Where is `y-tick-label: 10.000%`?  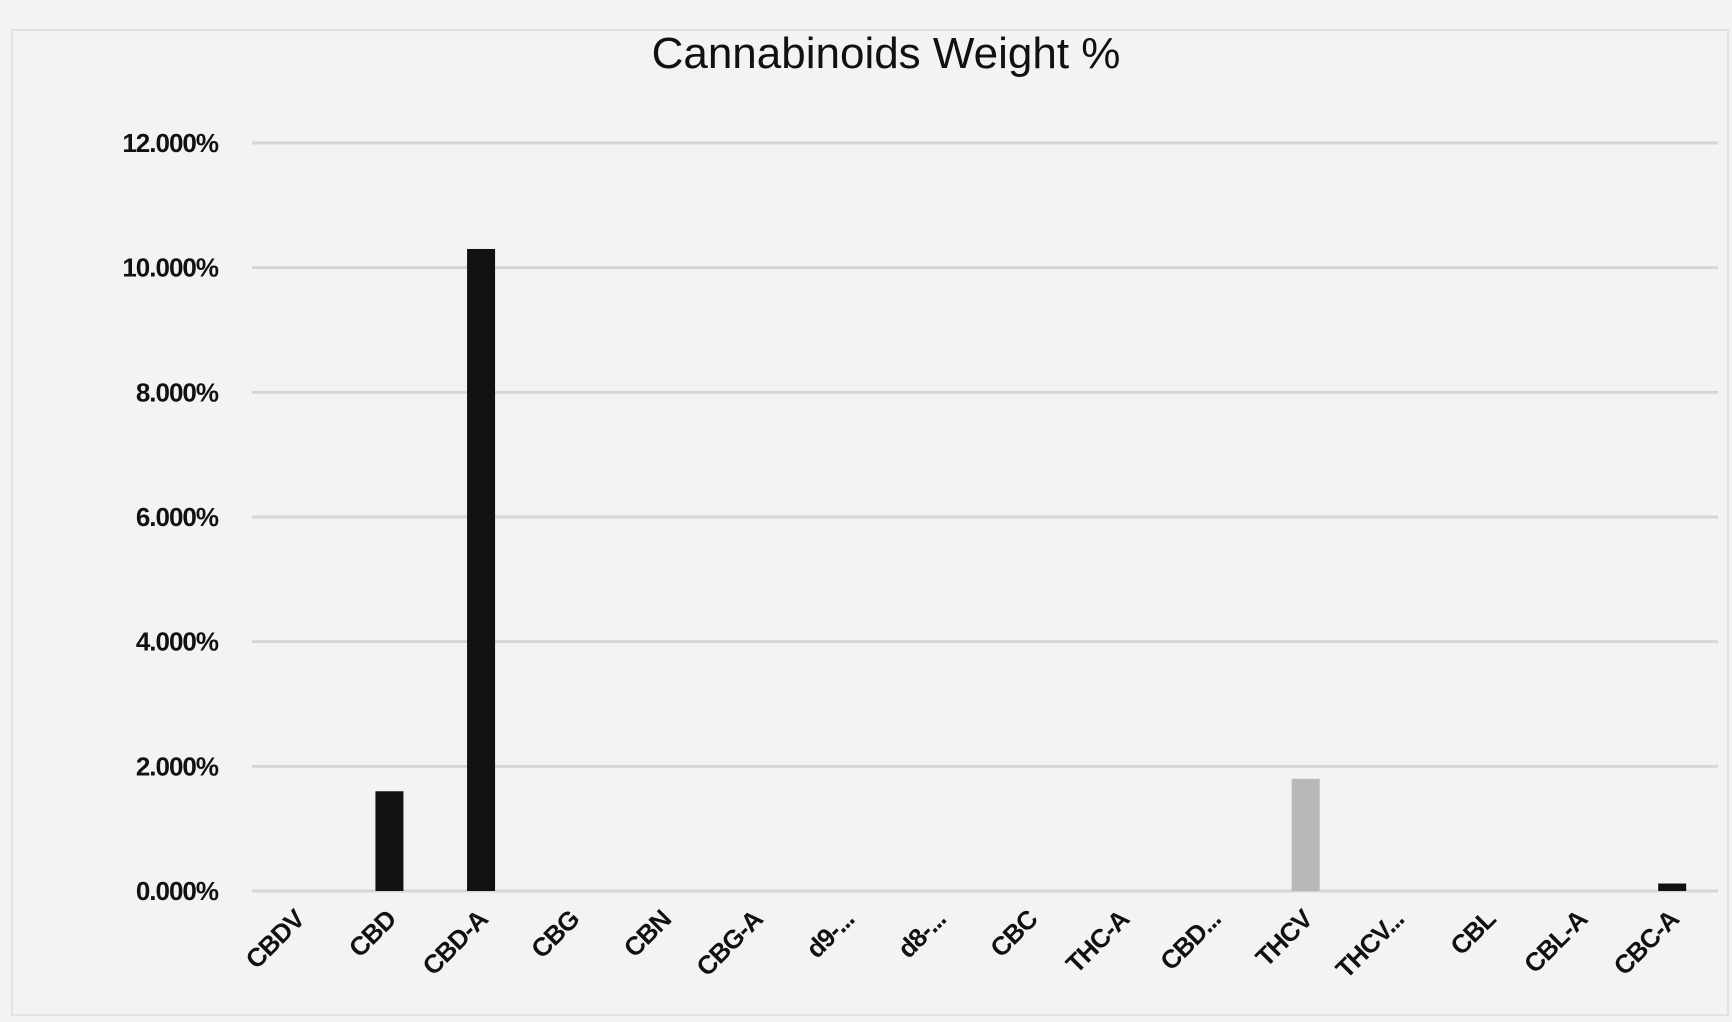
y-tick-label: 10.000% is located at coordinates (170, 268).